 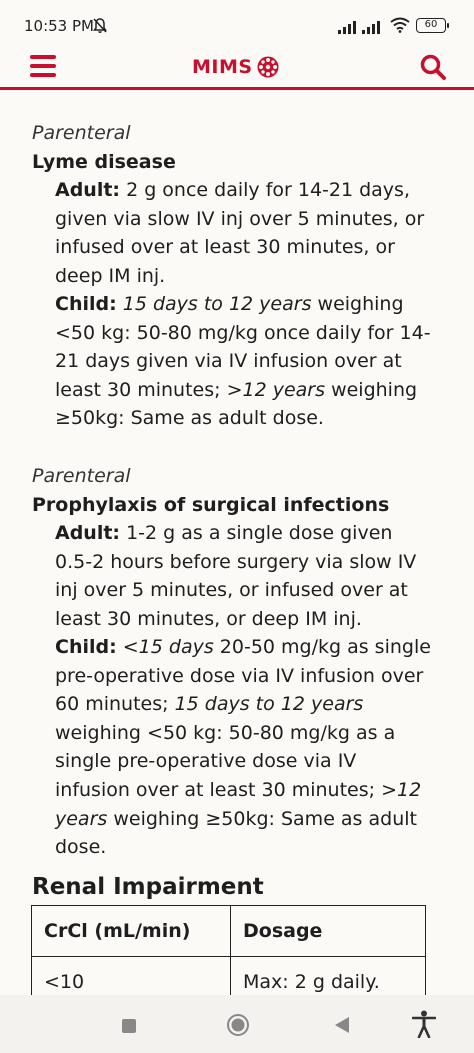 What do you see at coordinates (400, 27) in the screenshot?
I see `wifi-icon` at bounding box center [400, 27].